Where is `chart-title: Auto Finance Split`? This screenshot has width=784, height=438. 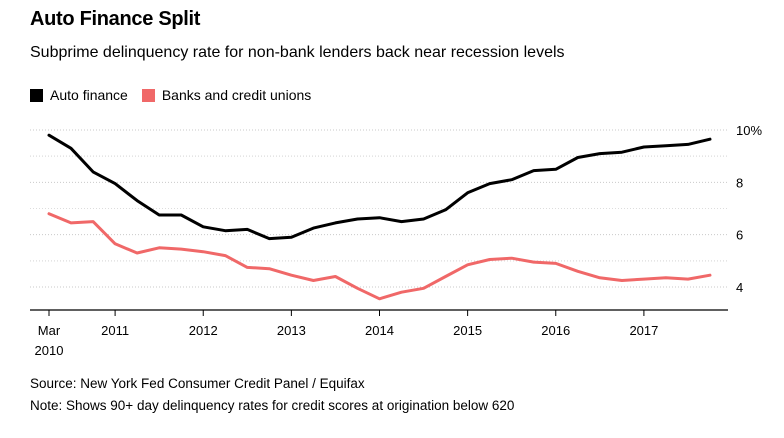
chart-title: Auto Finance Split is located at coordinates (115, 19).